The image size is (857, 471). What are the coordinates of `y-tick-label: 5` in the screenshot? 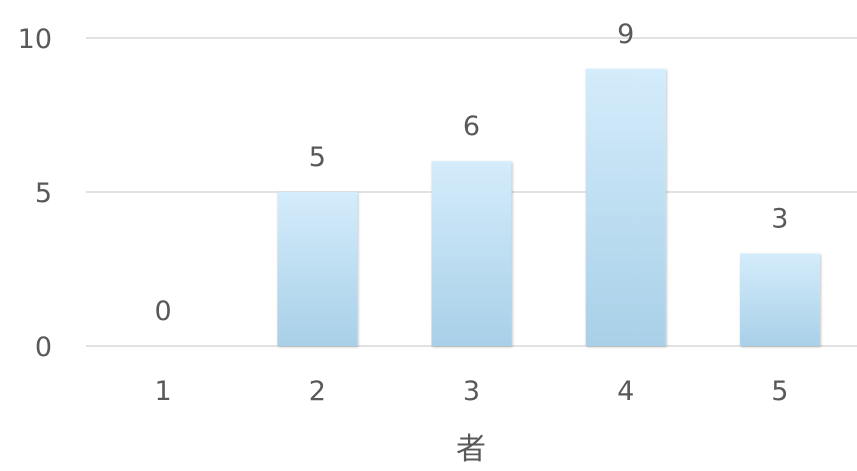 It's located at (43, 193).